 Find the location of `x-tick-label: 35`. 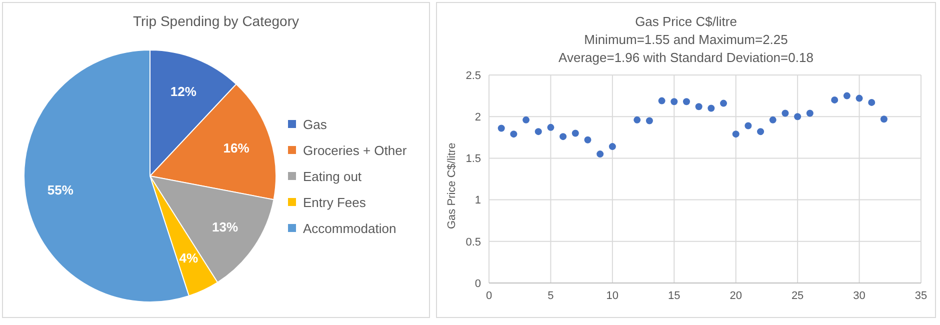

x-tick-label: 35 is located at coordinates (921, 296).